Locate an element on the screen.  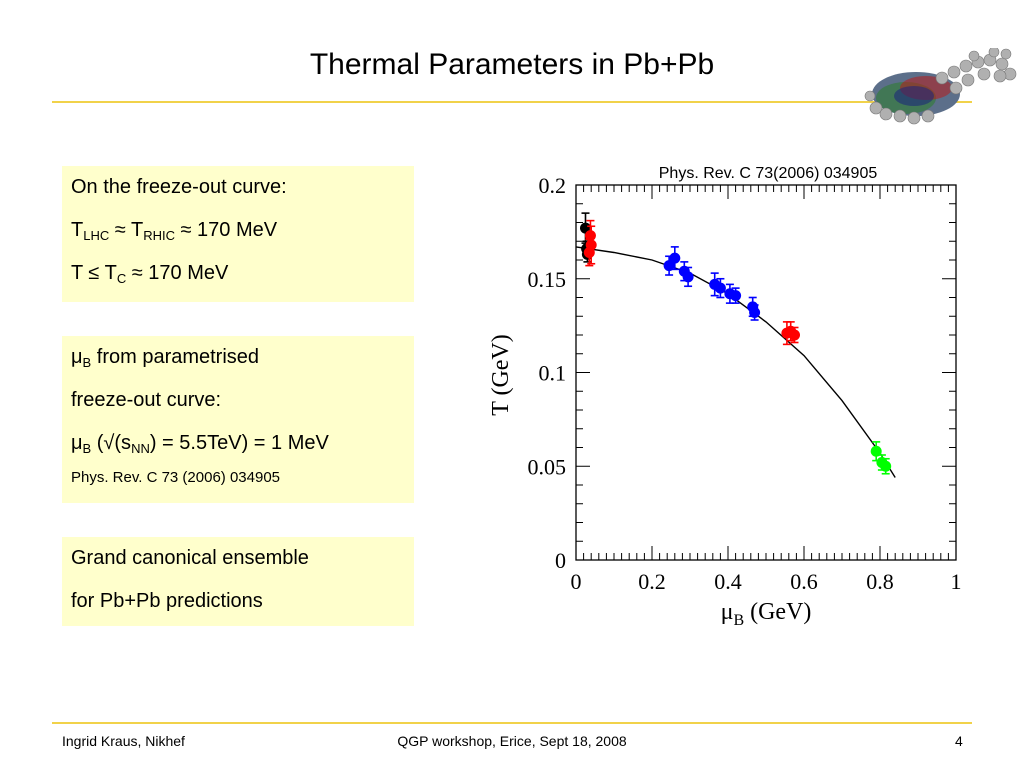
mu-b-reference: Phys. Rev. C 73 (2006) 034905 is located at coordinates (176, 477).